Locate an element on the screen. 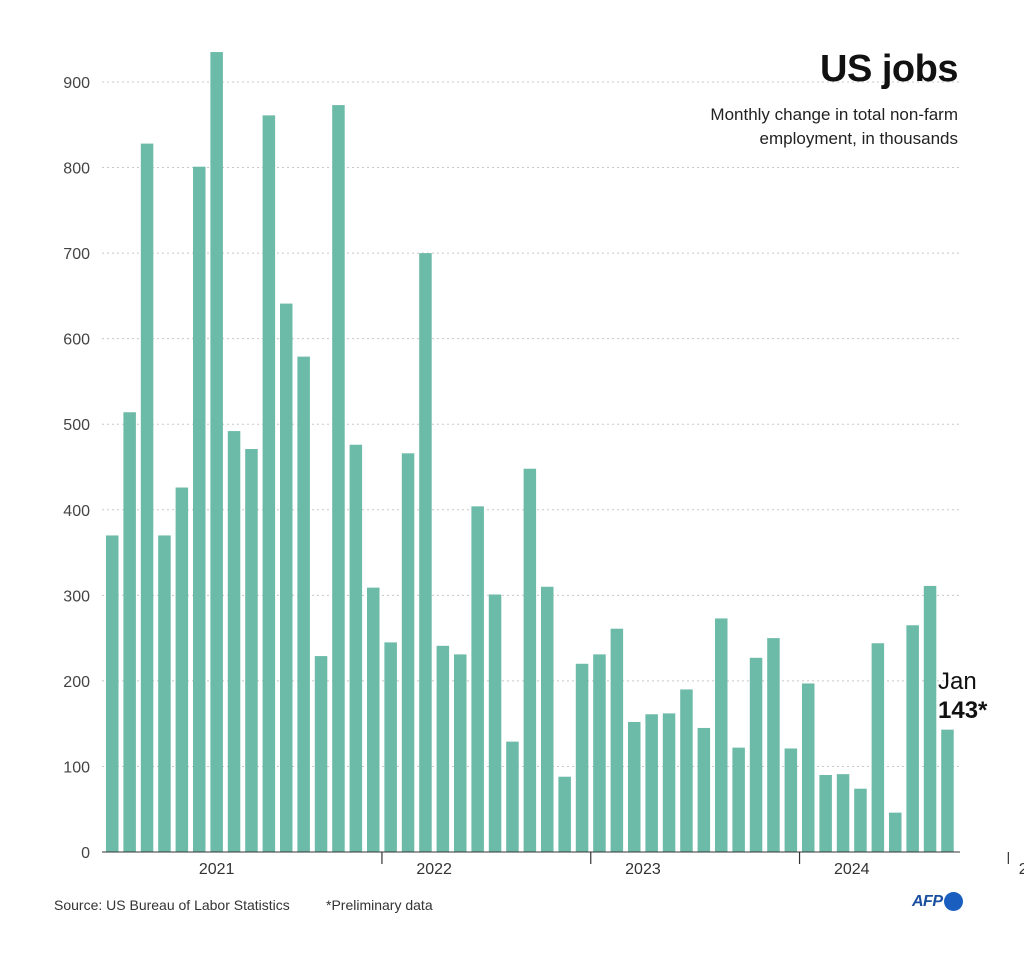 This screenshot has width=1024, height=968. x-year-label: 25 is located at coordinates (1021, 869).